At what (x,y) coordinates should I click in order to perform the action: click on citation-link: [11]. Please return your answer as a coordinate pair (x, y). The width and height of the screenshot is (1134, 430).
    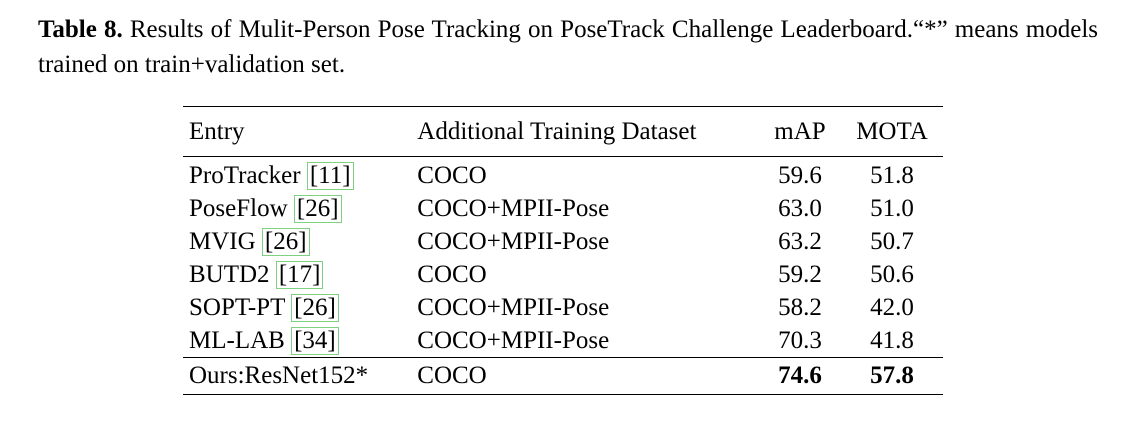
    Looking at the image, I should click on (330, 176).